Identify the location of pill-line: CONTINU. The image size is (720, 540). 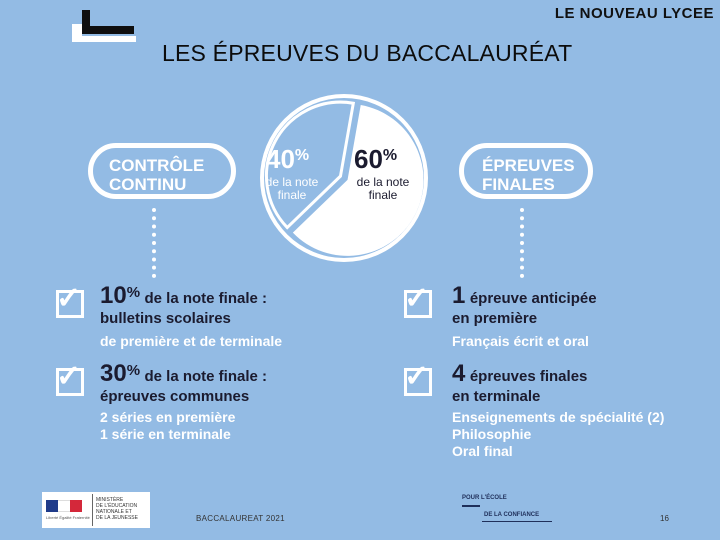
(148, 184).